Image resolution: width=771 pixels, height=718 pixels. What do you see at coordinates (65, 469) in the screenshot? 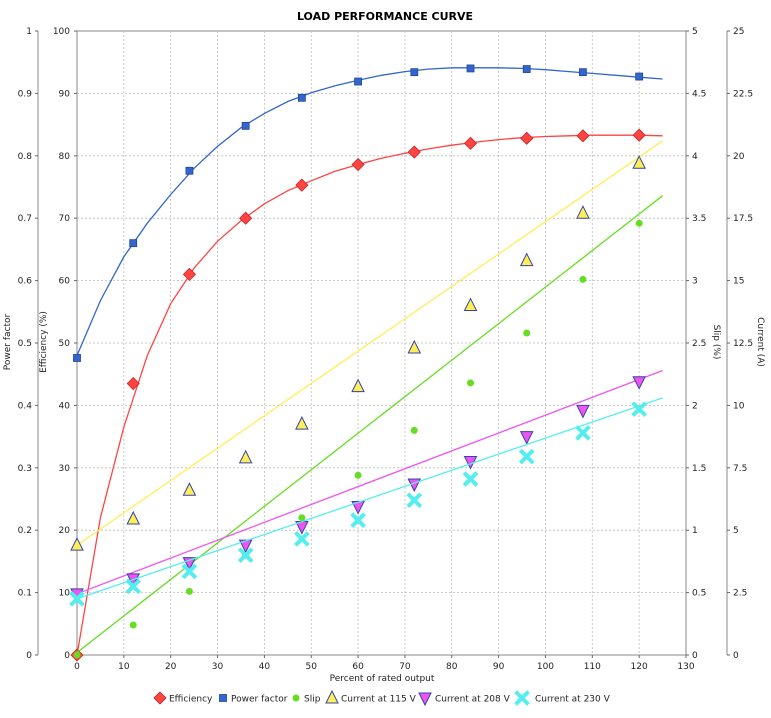
I see `efficiency-tick-label: 30` at bounding box center [65, 469].